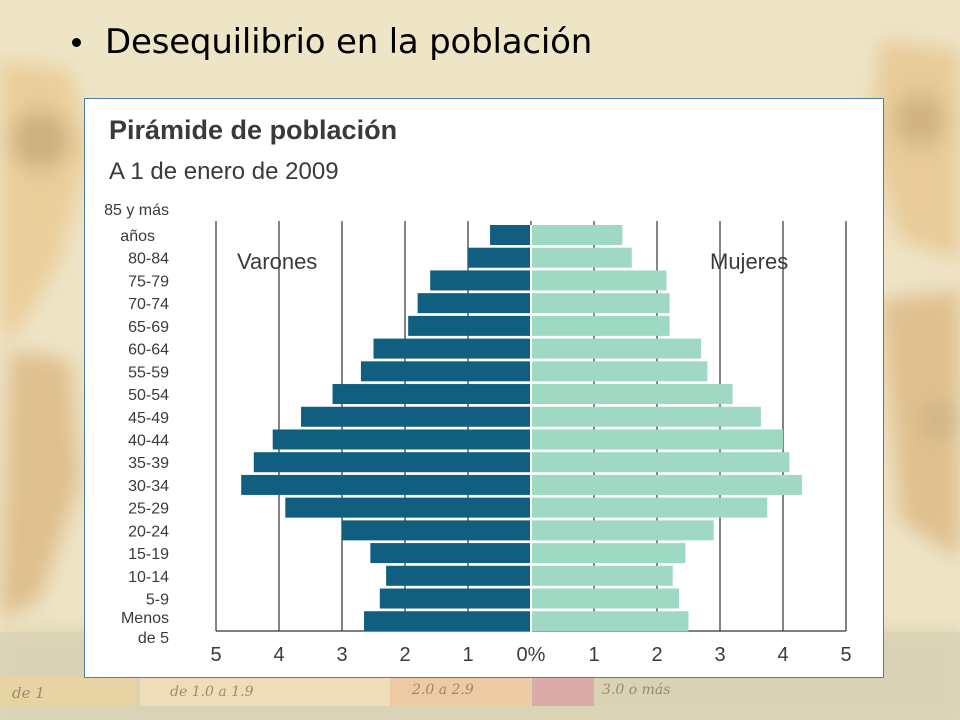  What do you see at coordinates (636, 690) in the screenshot?
I see `legend-item-4: 3.0 o más` at bounding box center [636, 690].